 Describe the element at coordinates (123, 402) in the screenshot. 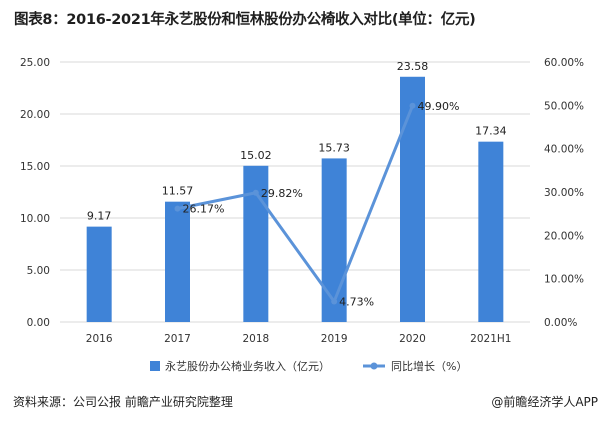

I see `source-note: 资料来源：公司公报 前瞻产业研究院整理` at that location.